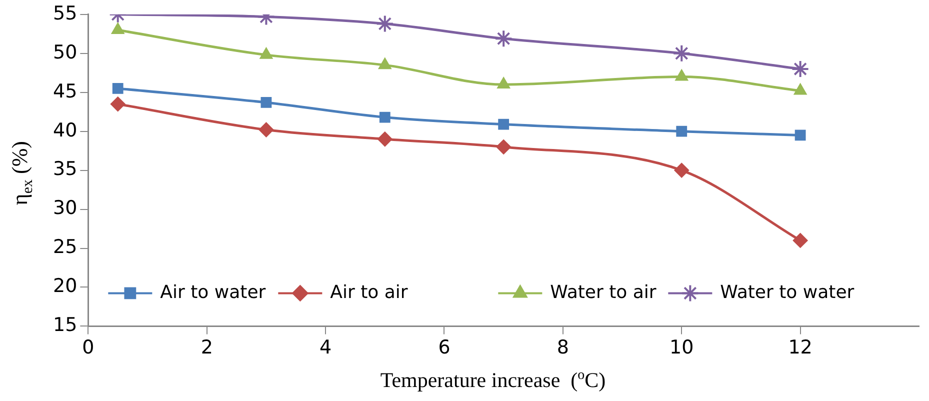 The height and width of the screenshot is (401, 929). What do you see at coordinates (326, 347) in the screenshot?
I see `x-tick-label: 4` at bounding box center [326, 347].